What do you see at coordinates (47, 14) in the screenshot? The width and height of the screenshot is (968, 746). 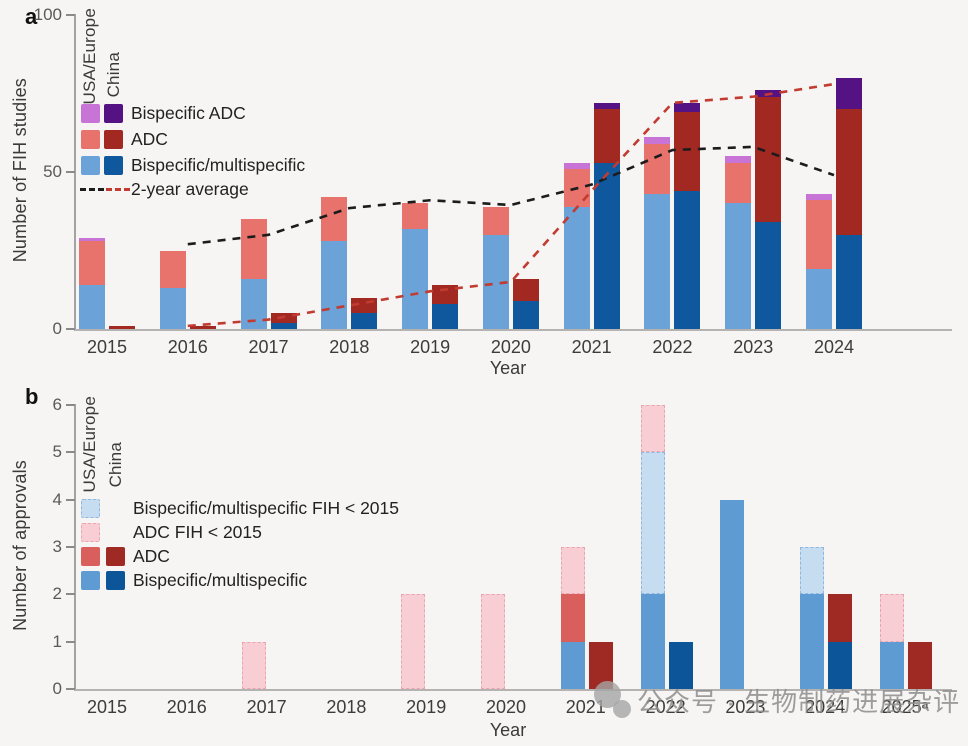 I see `y-tick-label: 100` at bounding box center [47, 14].